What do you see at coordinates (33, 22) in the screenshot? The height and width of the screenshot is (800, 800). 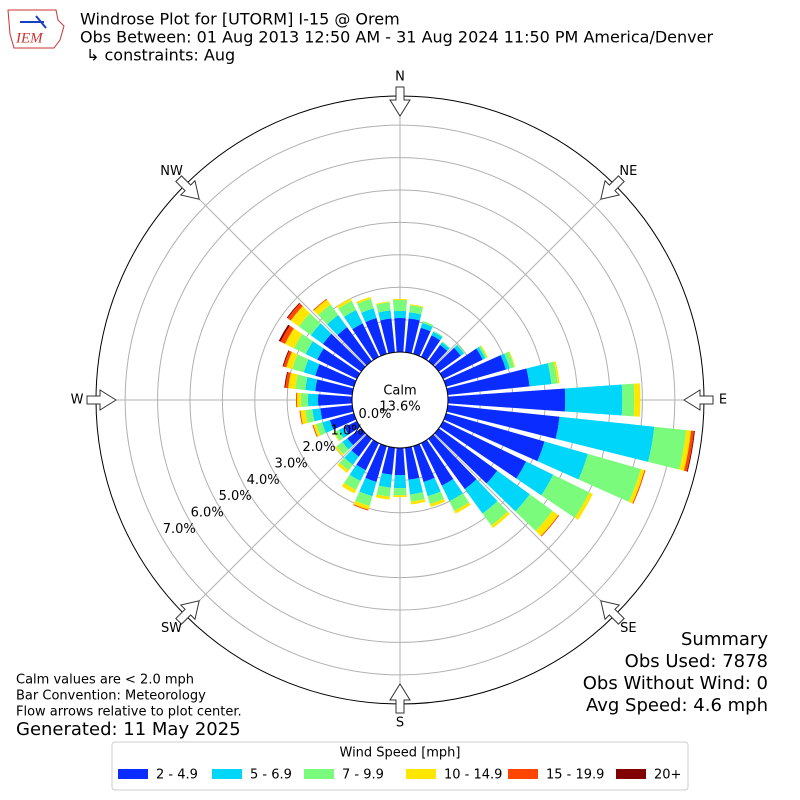 I see `logo-mark` at bounding box center [33, 22].